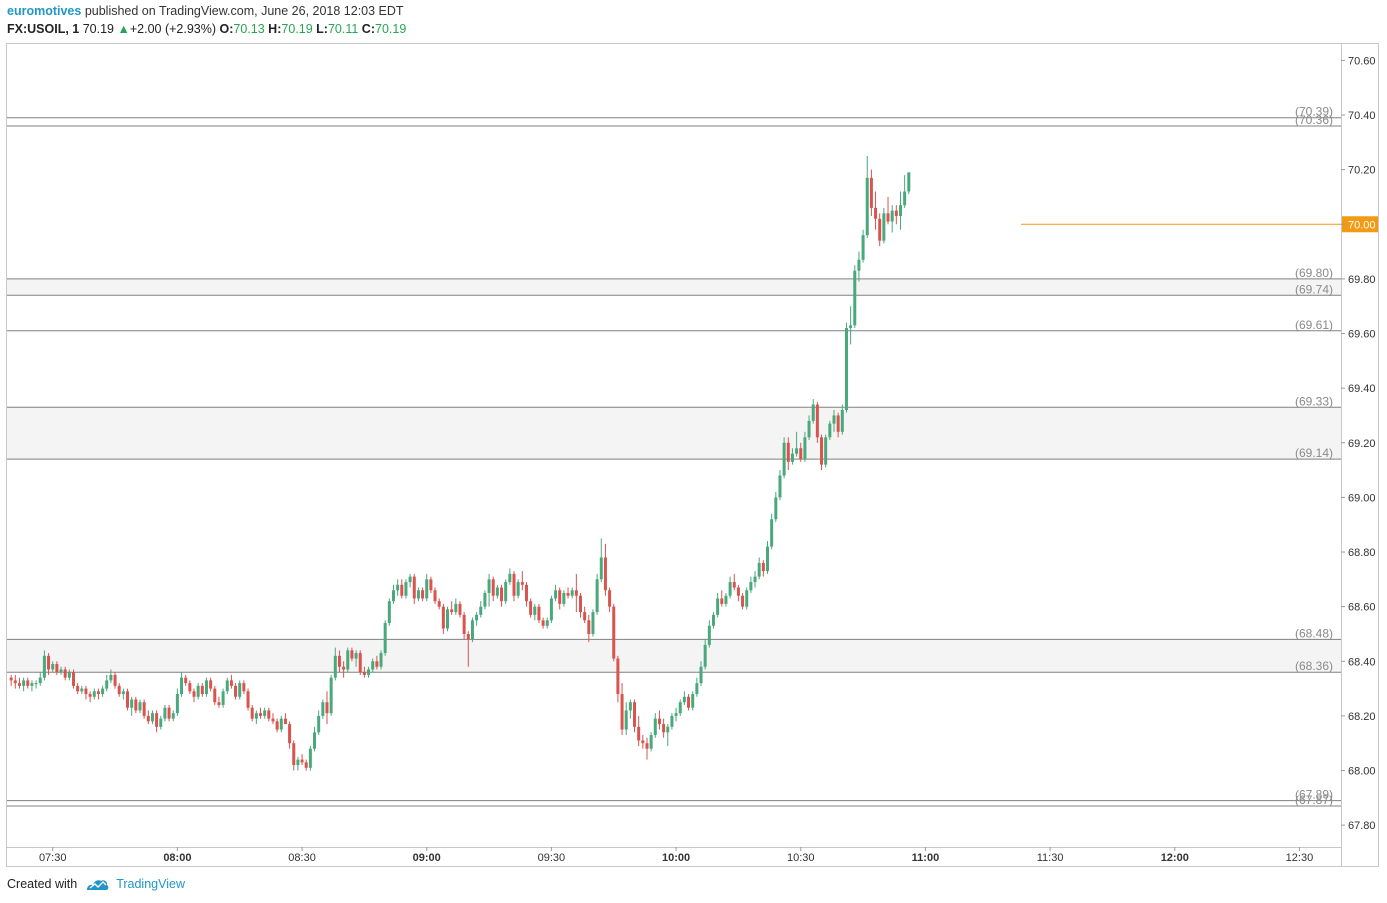 The width and height of the screenshot is (1387, 903). What do you see at coordinates (368, 29) in the screenshot?
I see `close-label: C:` at bounding box center [368, 29].